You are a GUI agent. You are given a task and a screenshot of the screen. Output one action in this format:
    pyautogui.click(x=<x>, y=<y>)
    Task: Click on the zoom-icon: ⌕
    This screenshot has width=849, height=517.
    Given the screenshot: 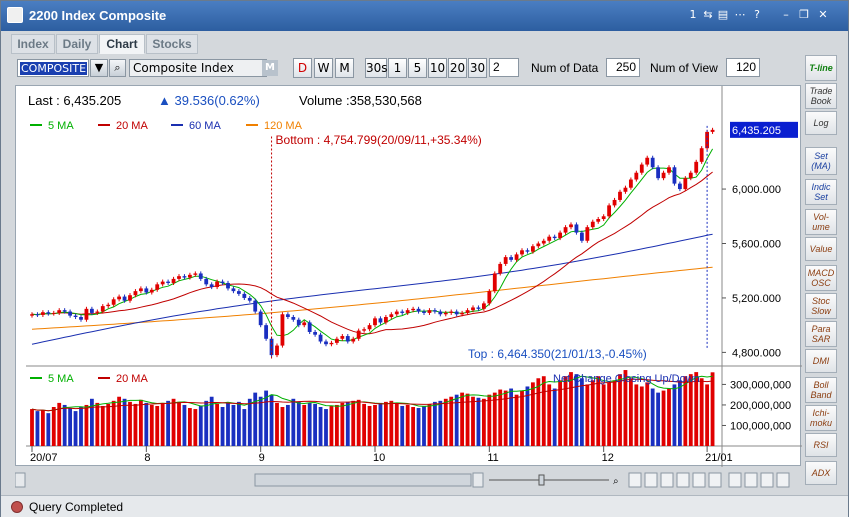 What is the action you would take?
    pyautogui.click(x=616, y=481)
    